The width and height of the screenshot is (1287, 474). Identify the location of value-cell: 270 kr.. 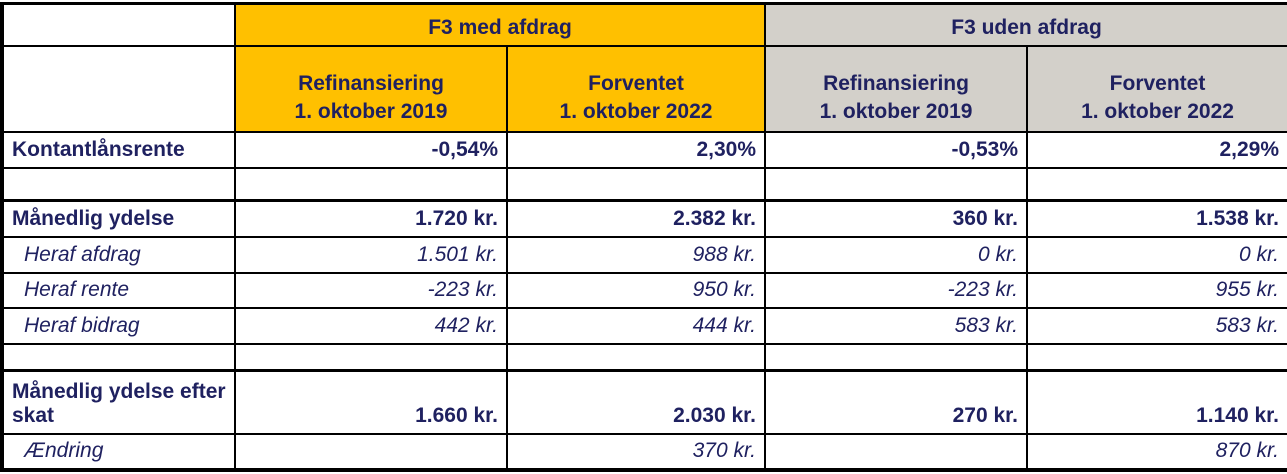
(896, 402).